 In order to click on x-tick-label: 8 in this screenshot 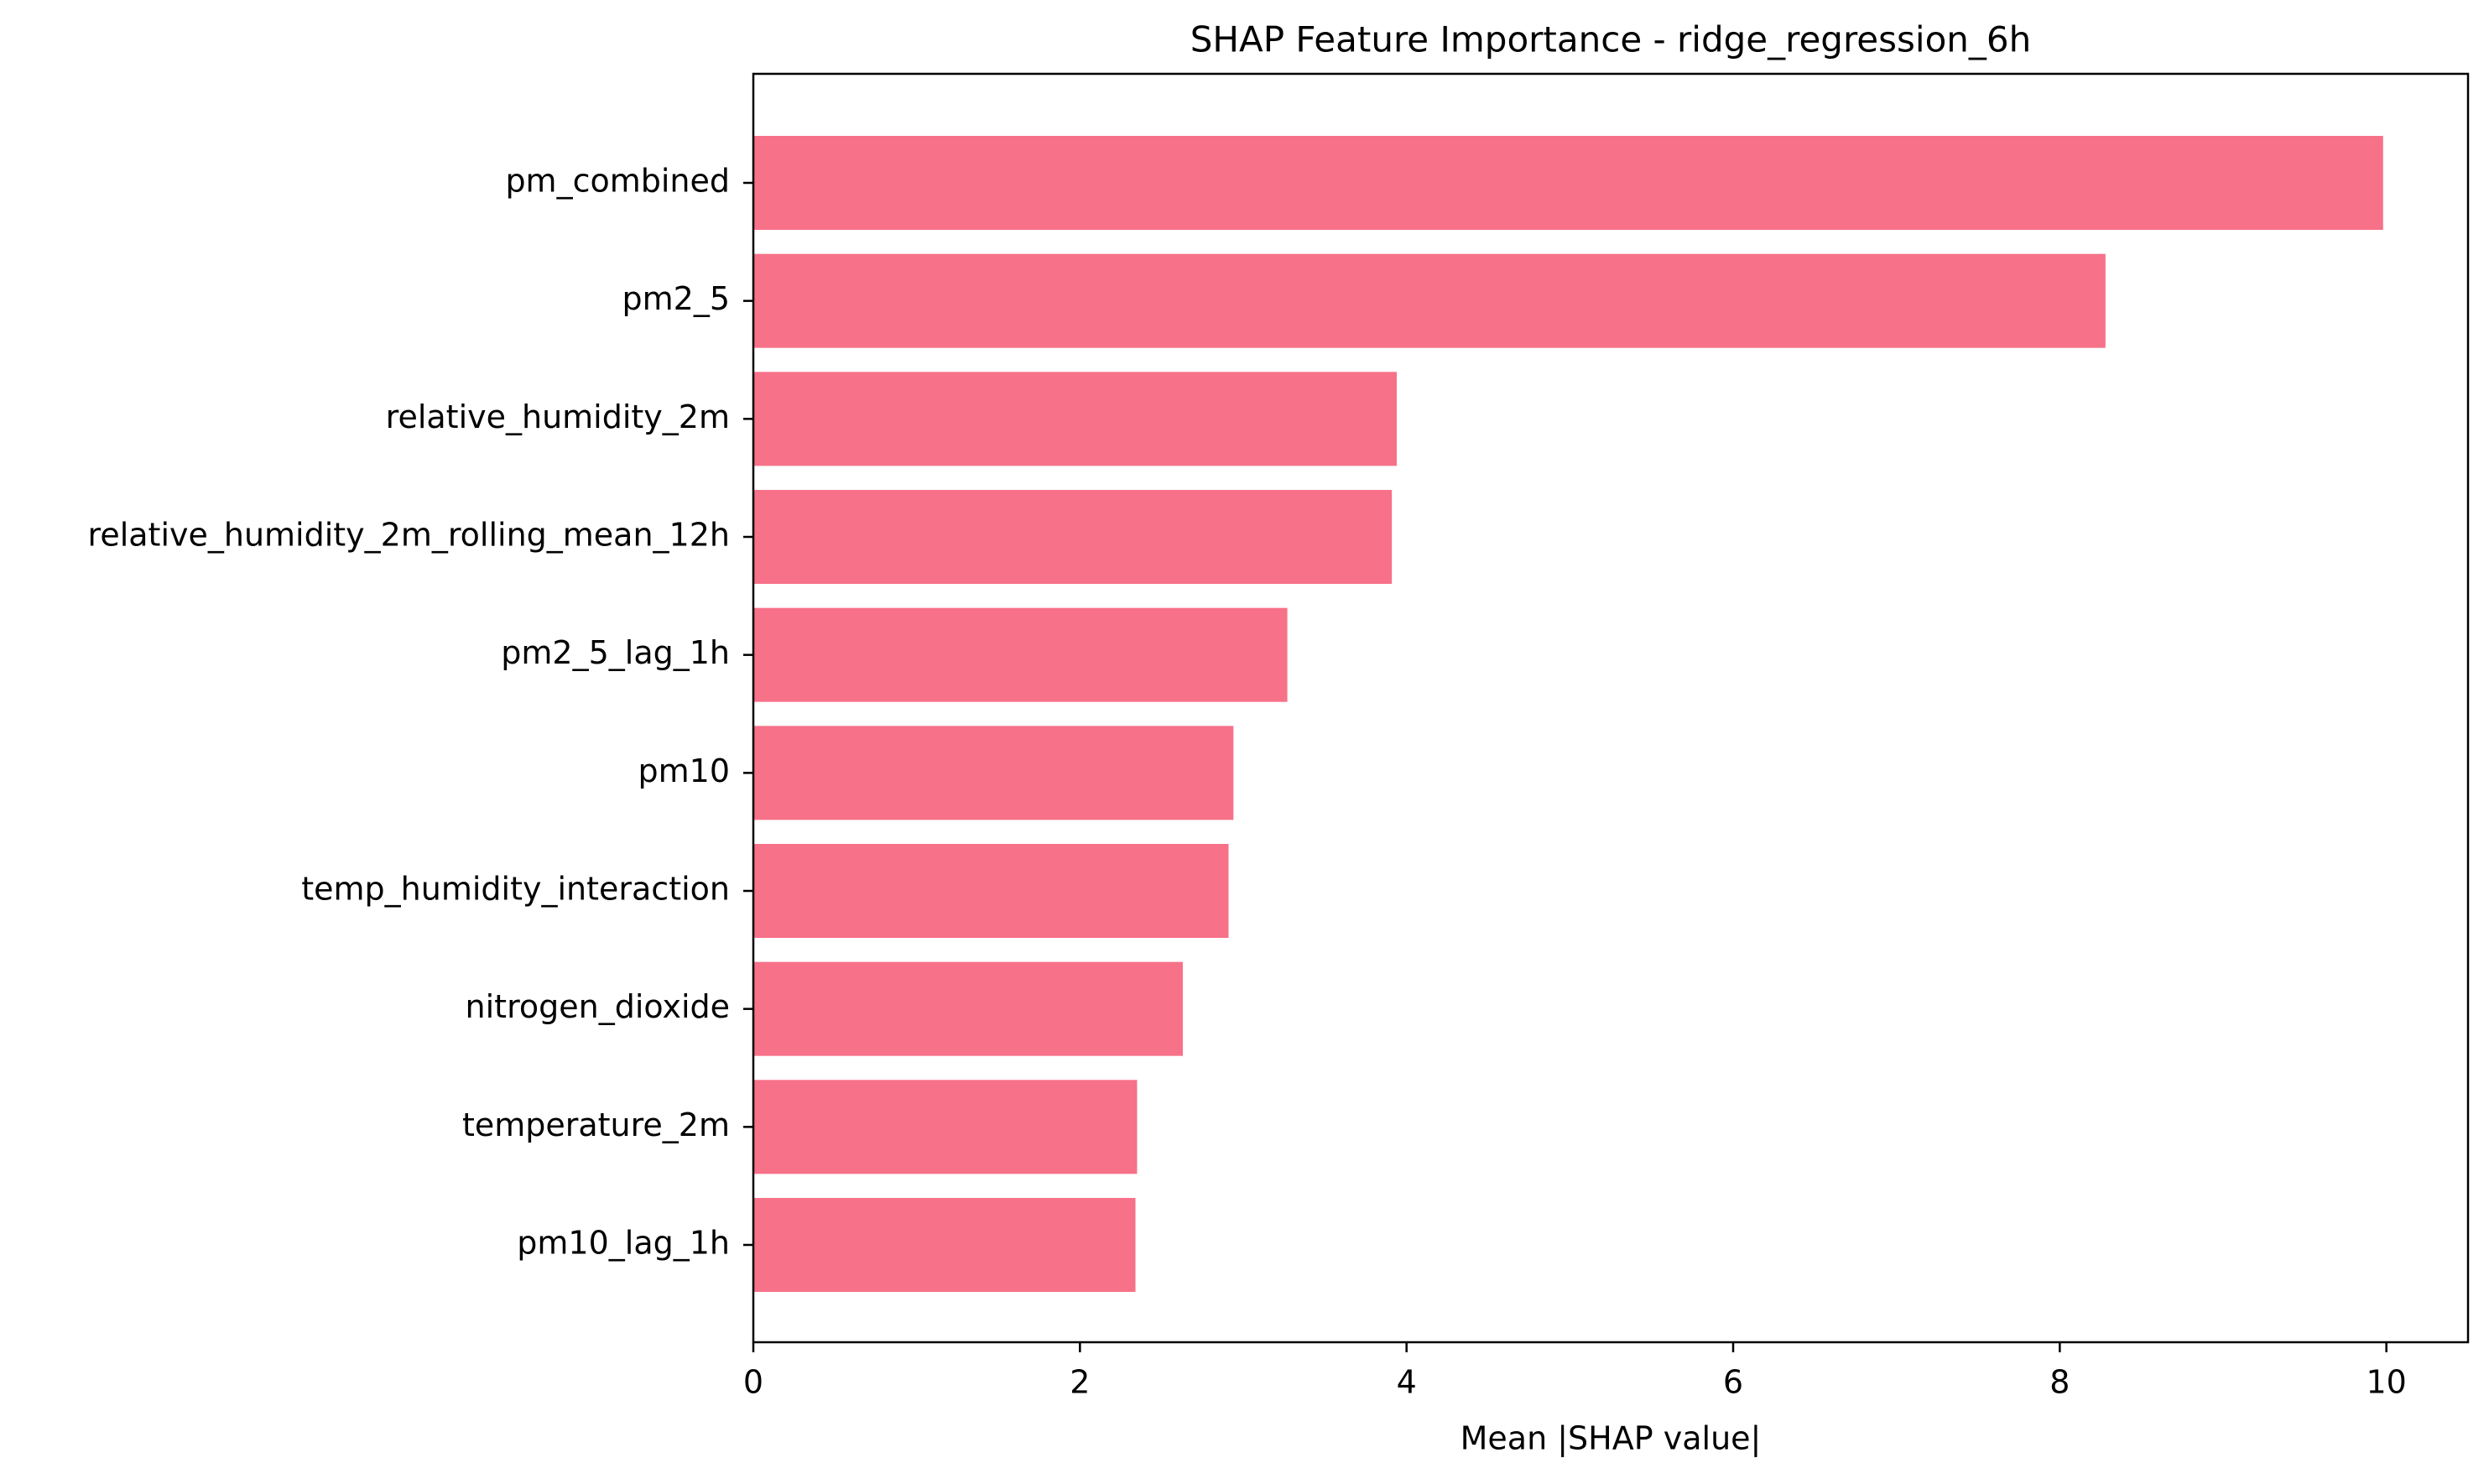, I will do `click(2059, 1382)`.